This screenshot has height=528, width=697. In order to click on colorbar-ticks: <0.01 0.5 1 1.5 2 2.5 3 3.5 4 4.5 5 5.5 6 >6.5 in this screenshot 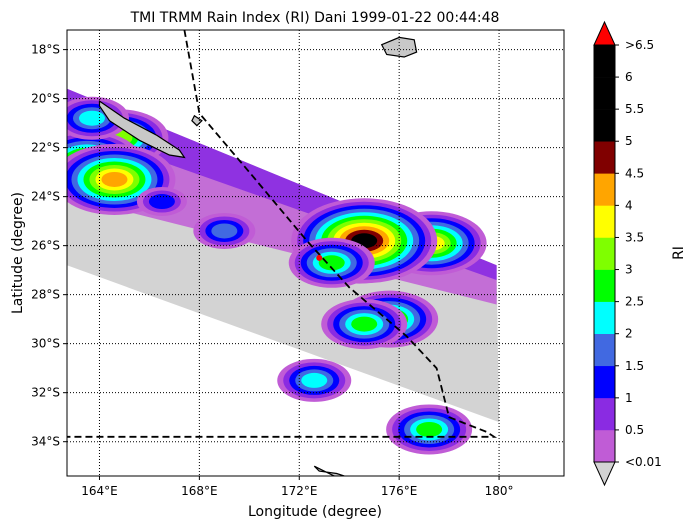, I will do `click(638, 253)`.